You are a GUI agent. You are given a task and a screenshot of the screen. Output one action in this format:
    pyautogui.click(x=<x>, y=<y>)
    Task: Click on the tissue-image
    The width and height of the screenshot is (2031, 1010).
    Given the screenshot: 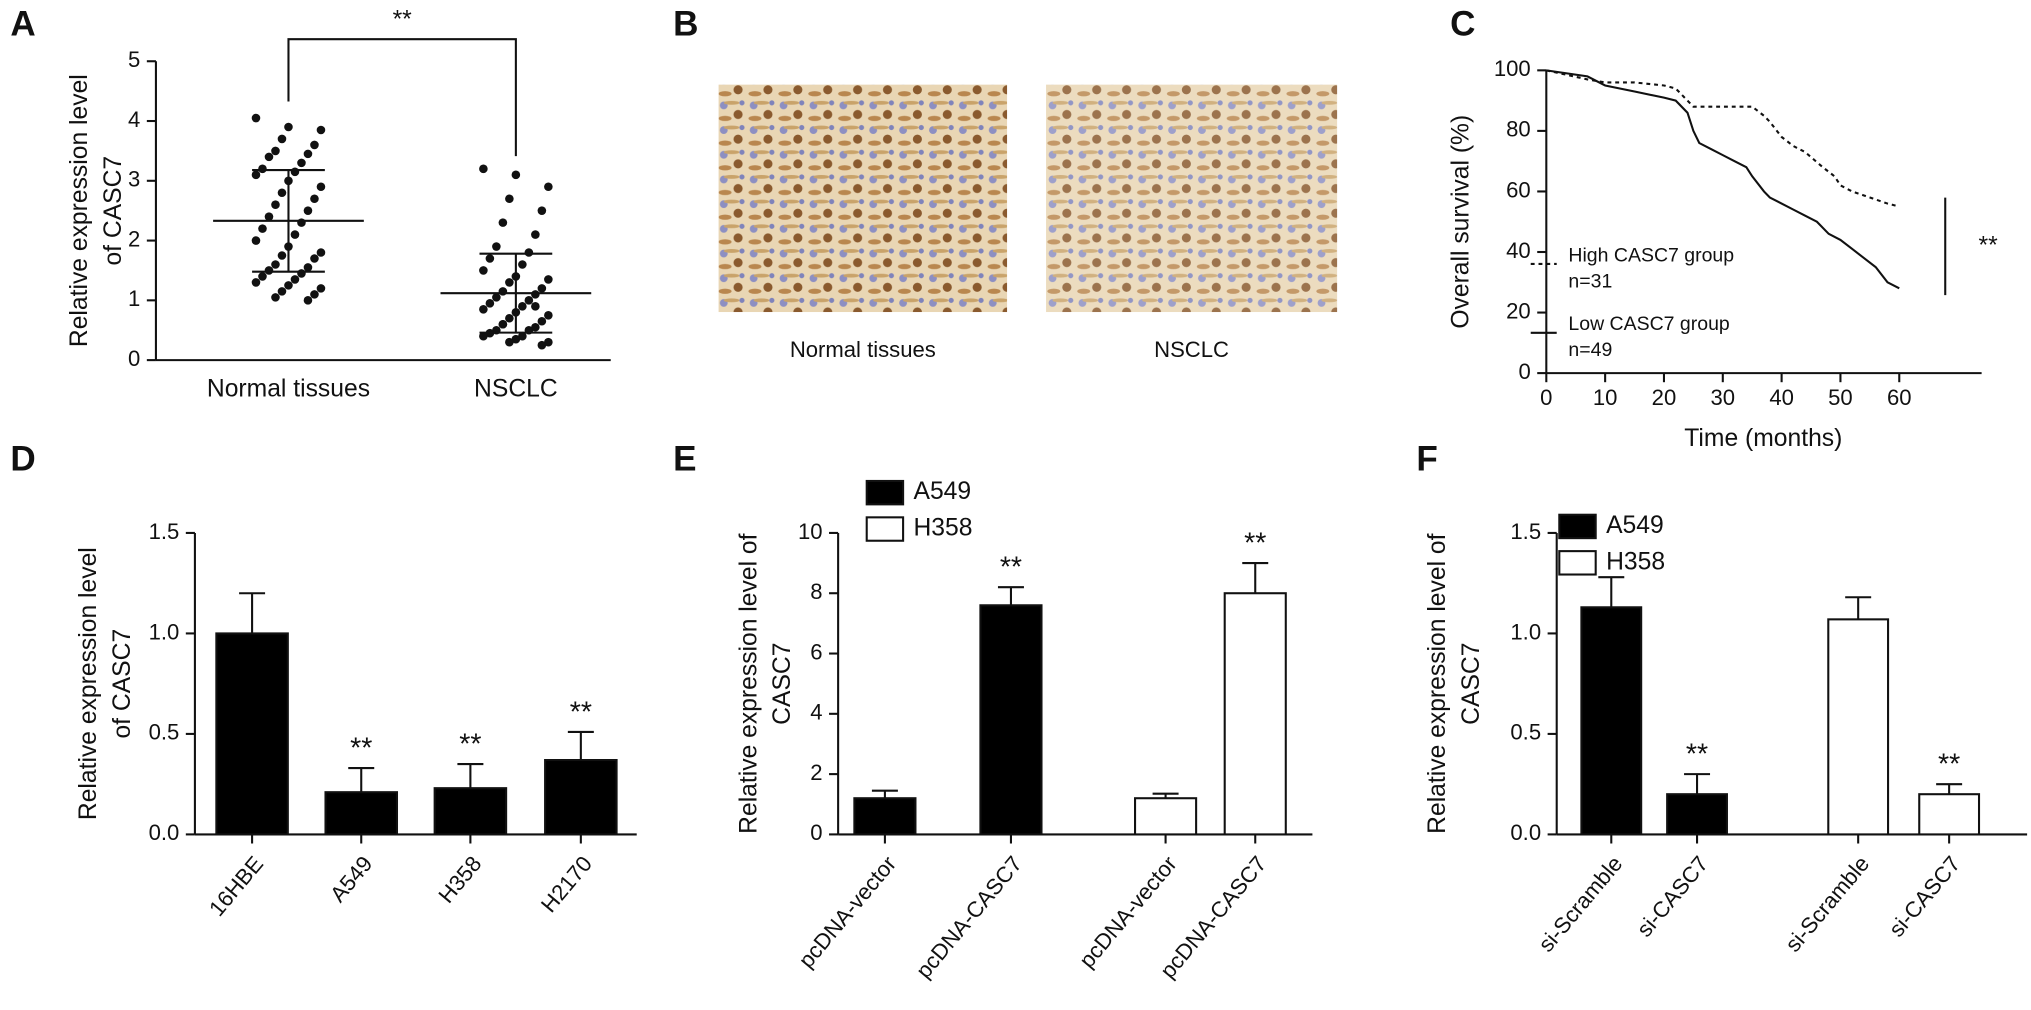 What is the action you would take?
    pyautogui.click(x=863, y=198)
    